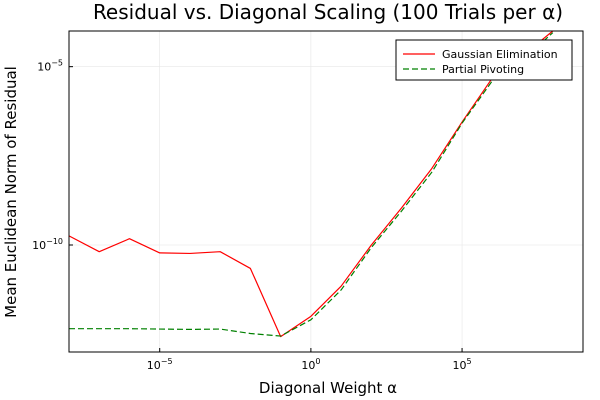 The width and height of the screenshot is (600, 400). Describe the element at coordinates (50, 66) in the screenshot. I see `y-tick-label: 10−5` at that location.